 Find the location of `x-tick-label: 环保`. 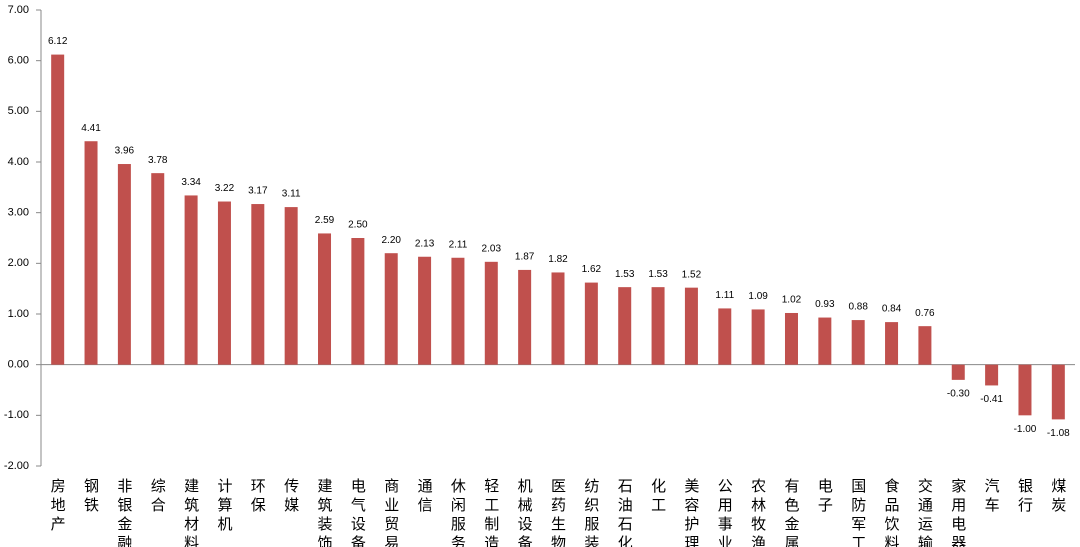

x-tick-label: 环保 is located at coordinates (258, 497).